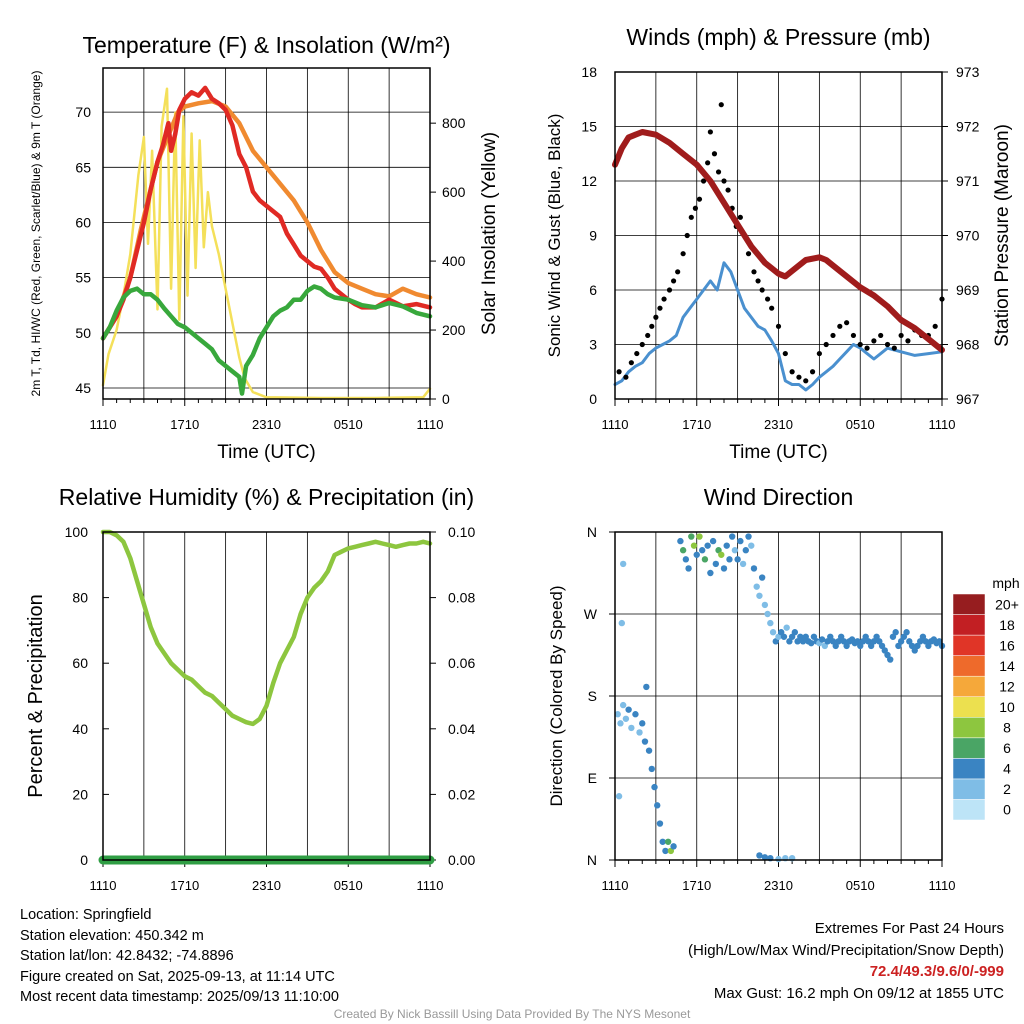  What do you see at coordinates (348, 885) in the screenshot?
I see `x-tick-label: 0510` at bounding box center [348, 885].